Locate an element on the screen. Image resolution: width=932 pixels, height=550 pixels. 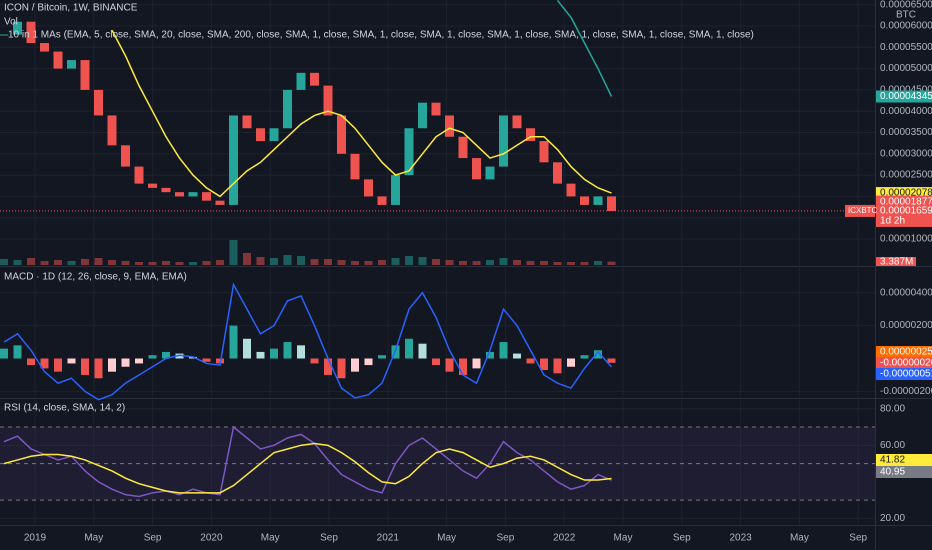
last-price-badge is located at coordinates (904, 215).